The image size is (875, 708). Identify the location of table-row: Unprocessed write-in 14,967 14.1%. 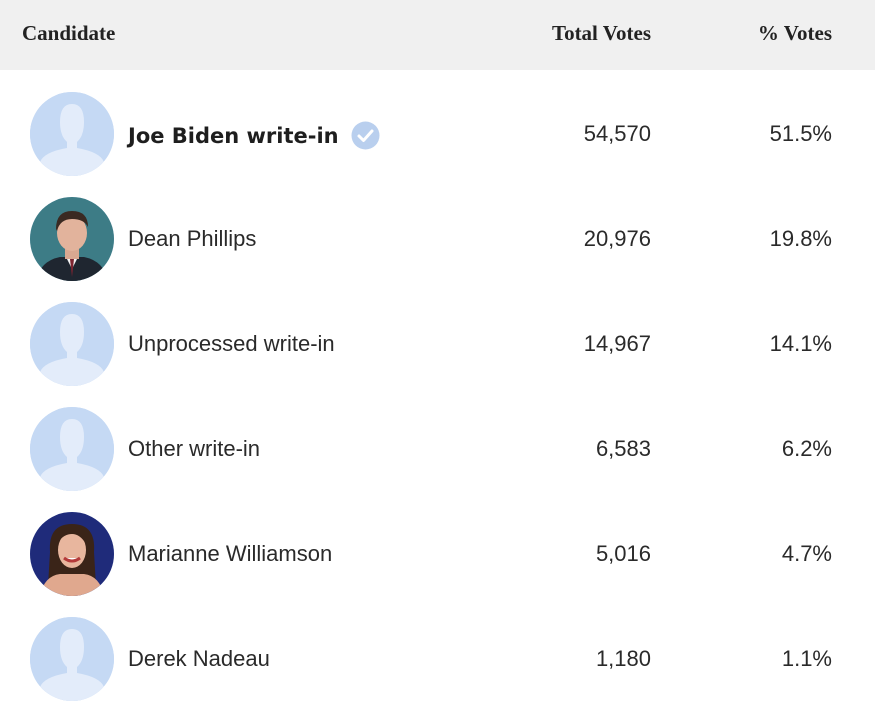
(437, 333).